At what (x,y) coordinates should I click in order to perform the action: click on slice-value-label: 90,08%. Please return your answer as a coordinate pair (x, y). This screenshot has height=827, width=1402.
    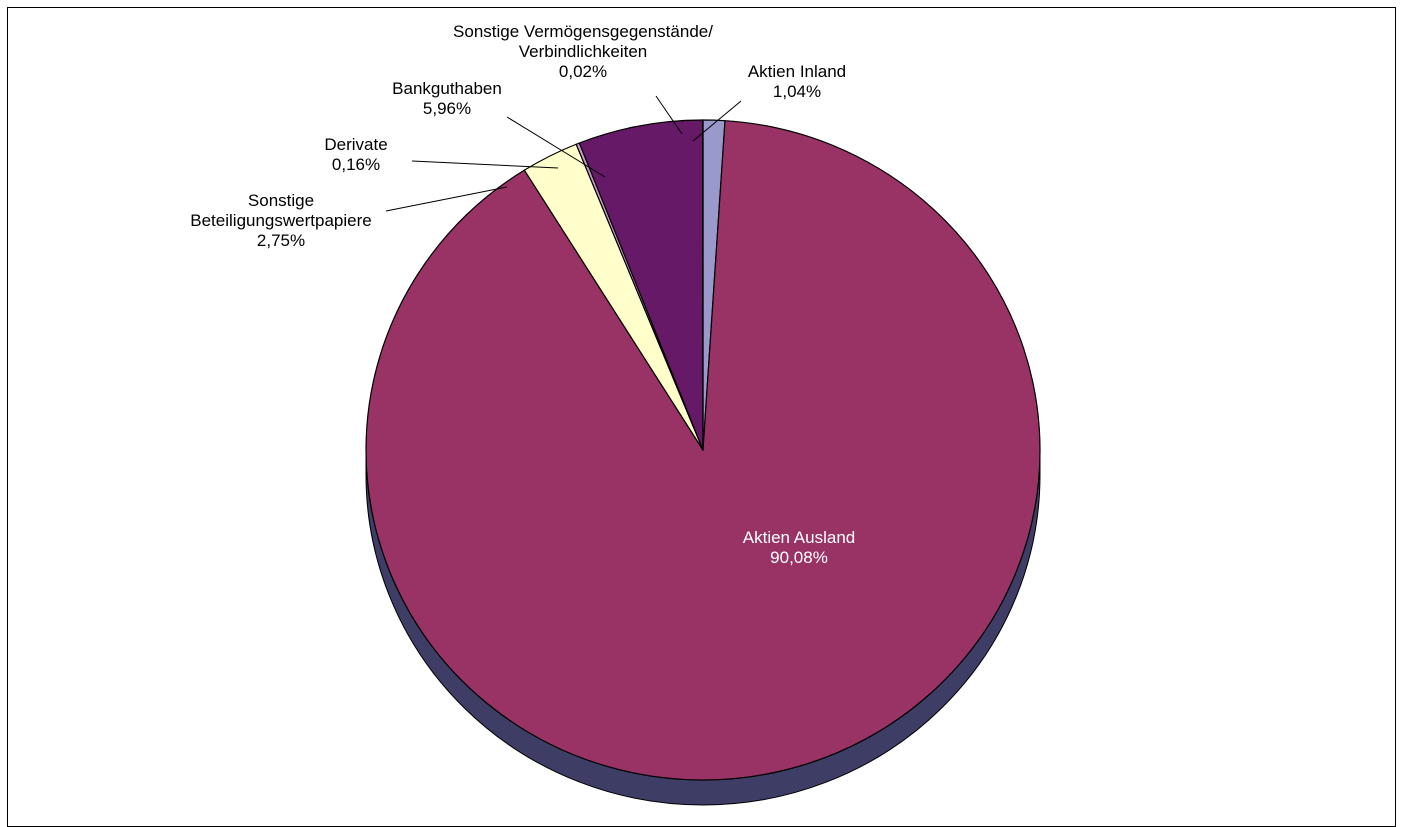
    Looking at the image, I should click on (799, 557).